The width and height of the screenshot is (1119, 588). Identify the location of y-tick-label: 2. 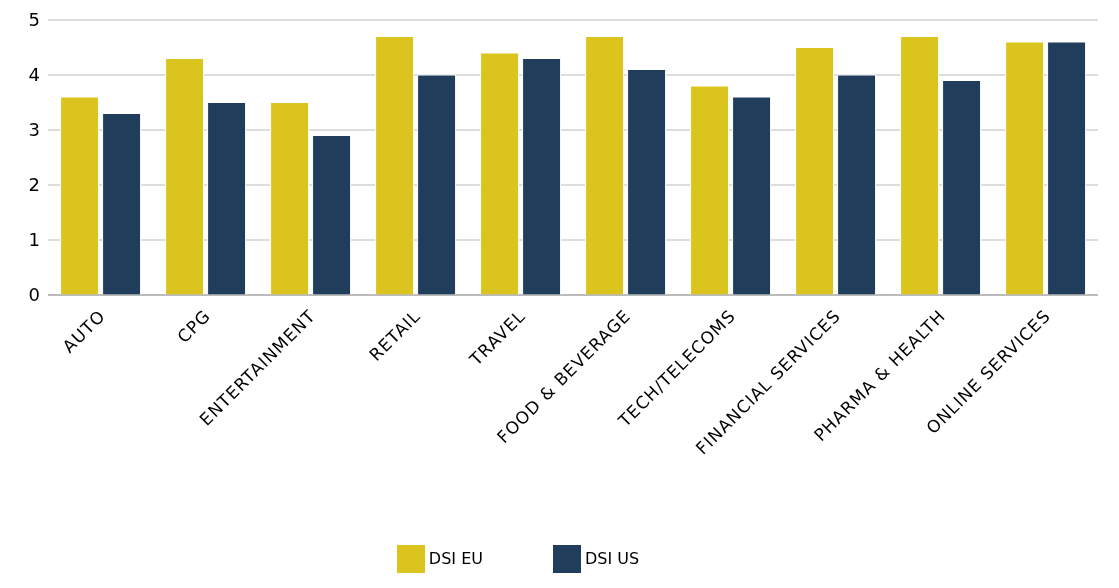
(34, 185).